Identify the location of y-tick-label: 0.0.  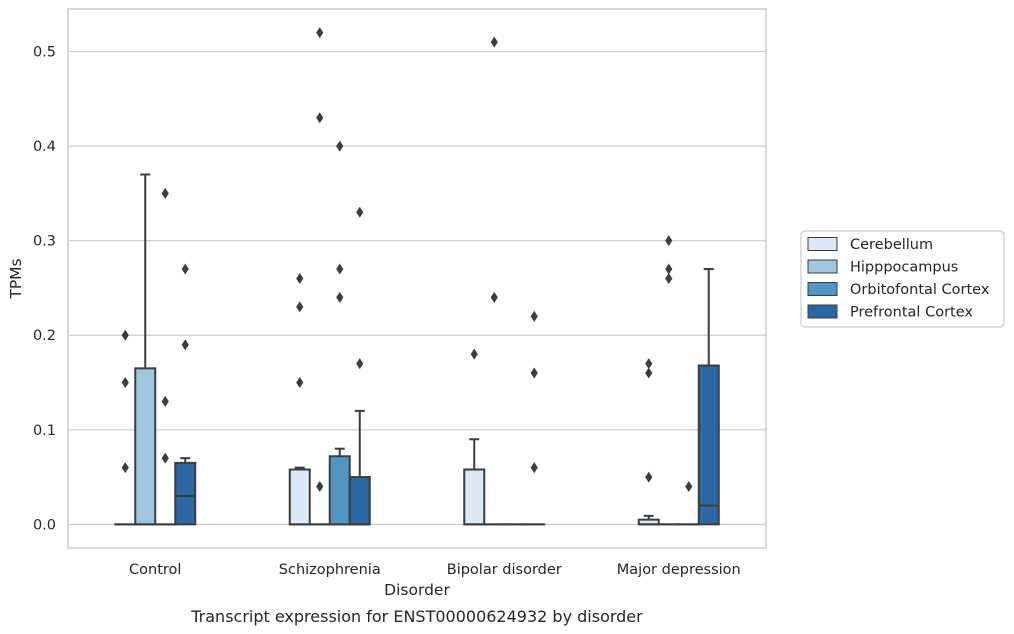
(44, 525).